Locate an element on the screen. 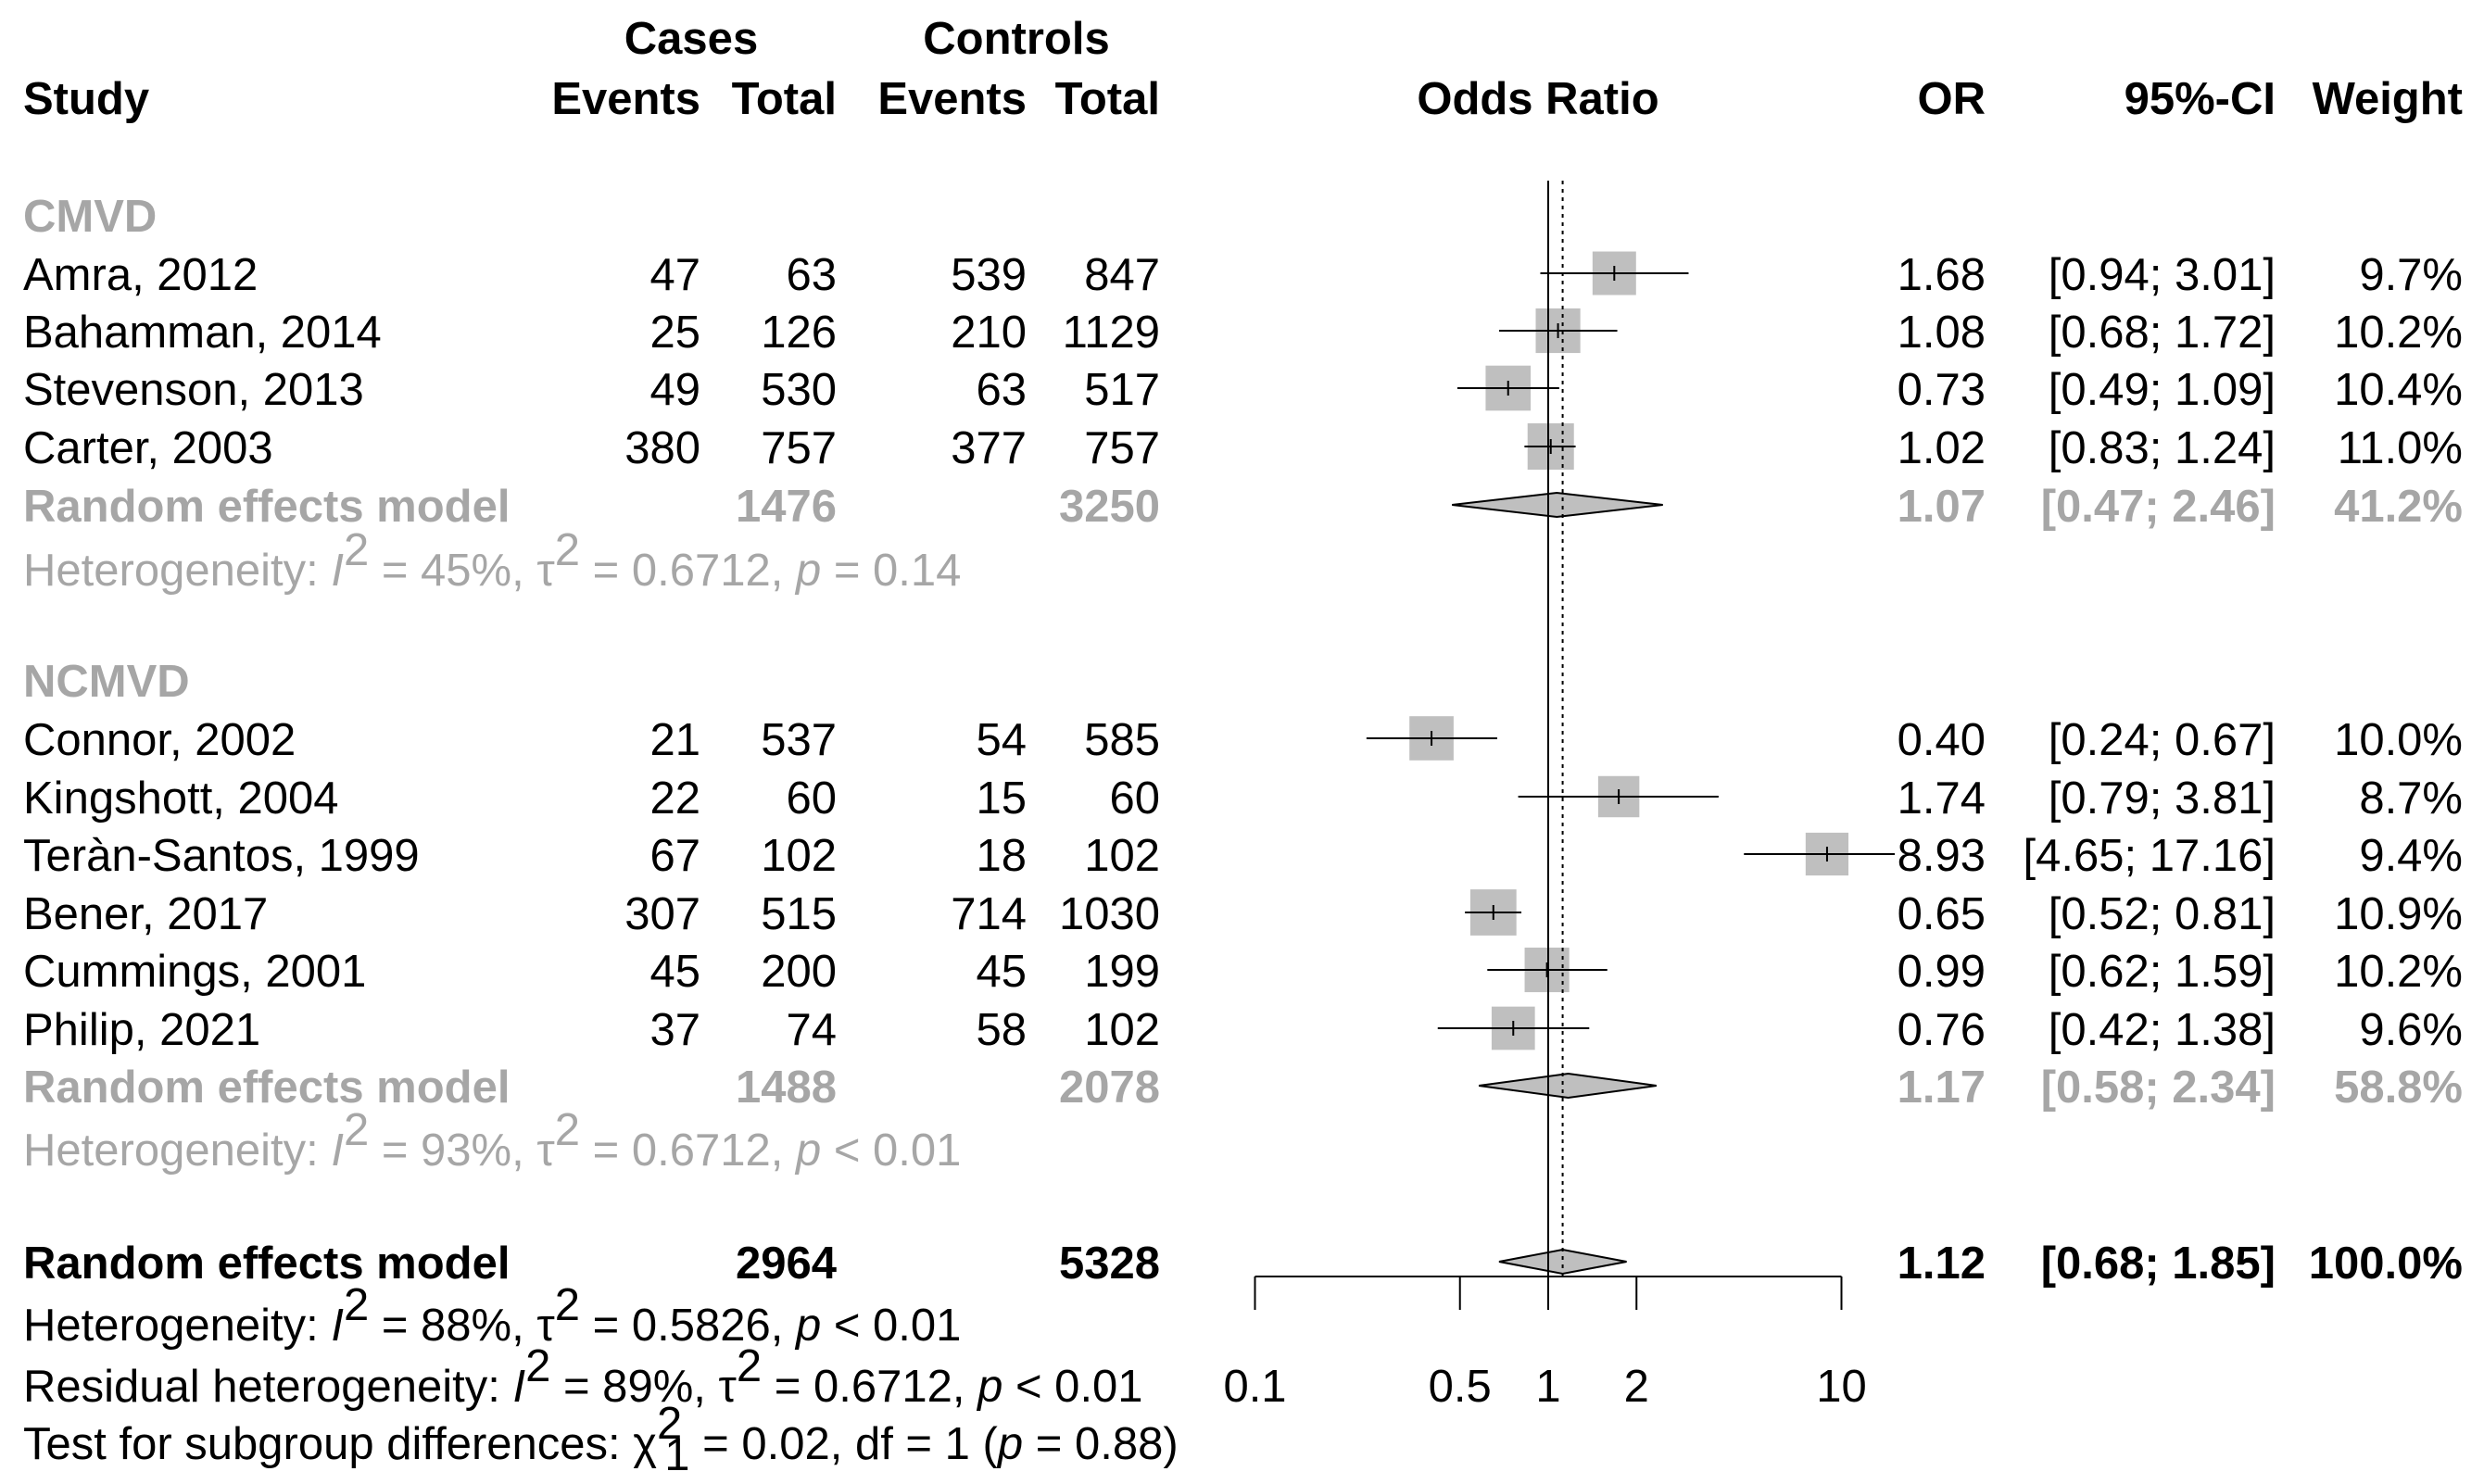 The image size is (2484, 1484). x-tick-label: 10 is located at coordinates (1841, 1387).